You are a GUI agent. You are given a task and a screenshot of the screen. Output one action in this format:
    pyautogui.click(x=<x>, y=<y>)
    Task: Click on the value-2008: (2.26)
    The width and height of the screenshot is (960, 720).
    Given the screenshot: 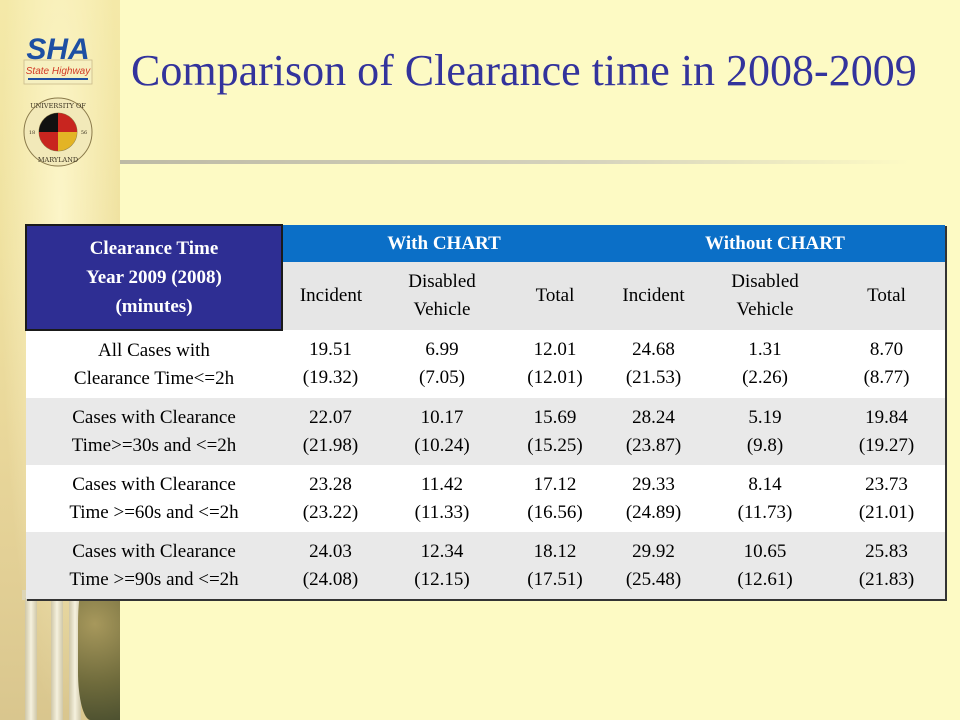 What is the action you would take?
    pyautogui.click(x=765, y=377)
    